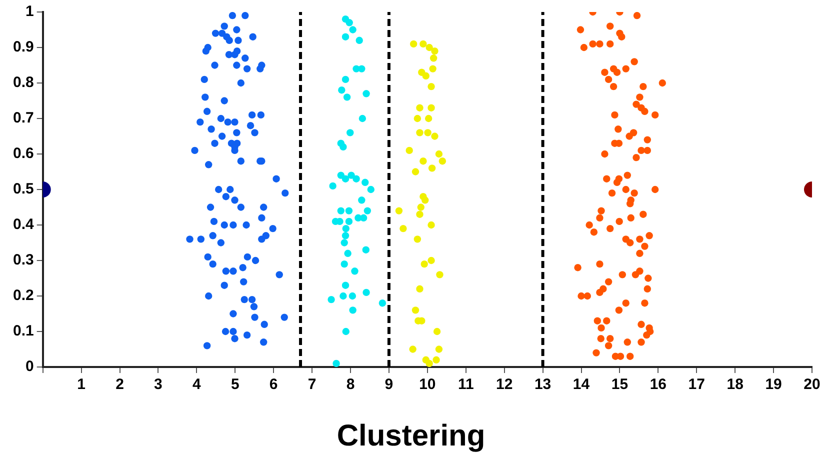 The width and height of the screenshot is (834, 465). What do you see at coordinates (696, 385) in the screenshot?
I see `x-tick-label: 17` at bounding box center [696, 385].